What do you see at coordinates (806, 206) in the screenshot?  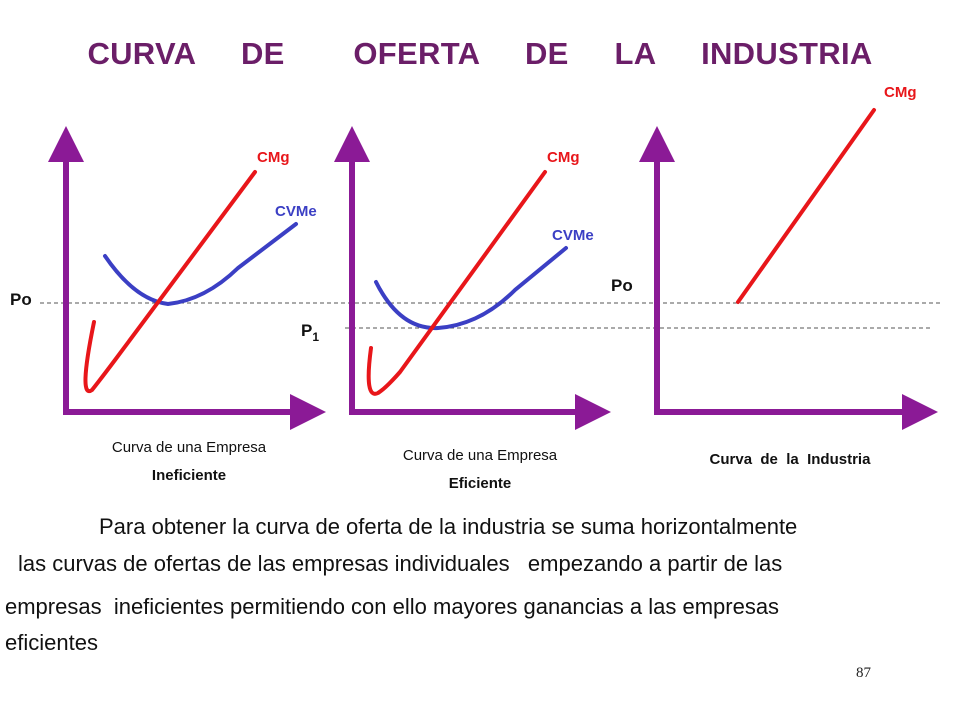 I see `panel-3-cmg-curve` at bounding box center [806, 206].